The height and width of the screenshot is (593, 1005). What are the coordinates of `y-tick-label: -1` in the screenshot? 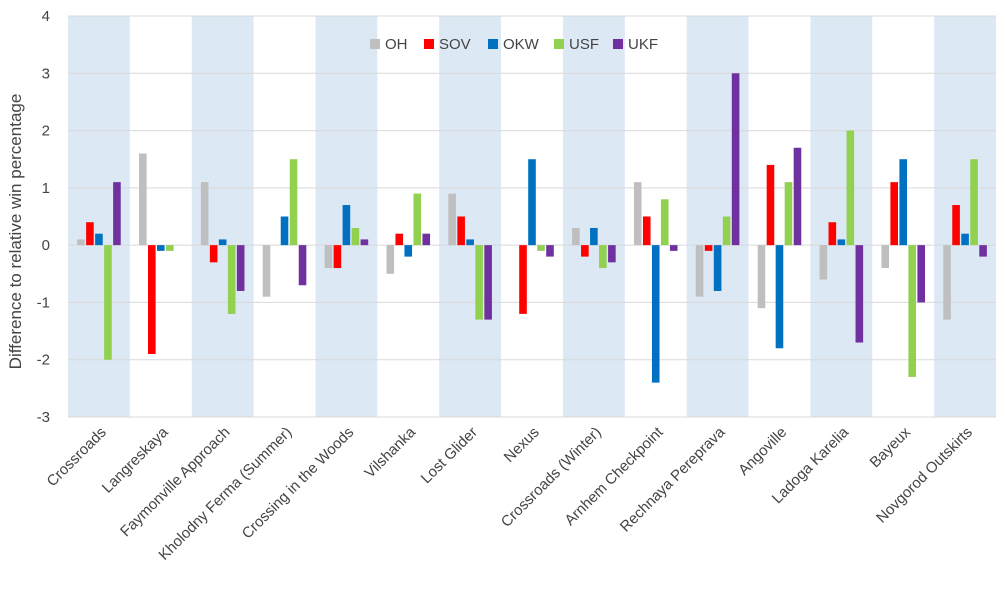 It's located at (43, 302).